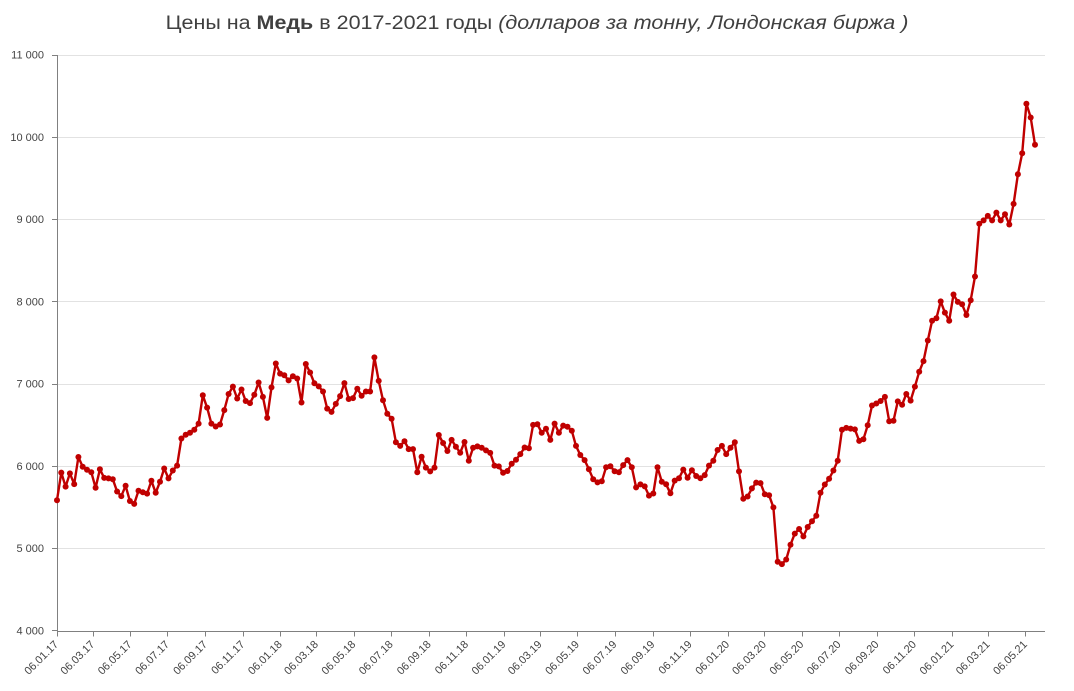  Describe the element at coordinates (30, 549) in the screenshot. I see `svg-text: 5 000` at that location.